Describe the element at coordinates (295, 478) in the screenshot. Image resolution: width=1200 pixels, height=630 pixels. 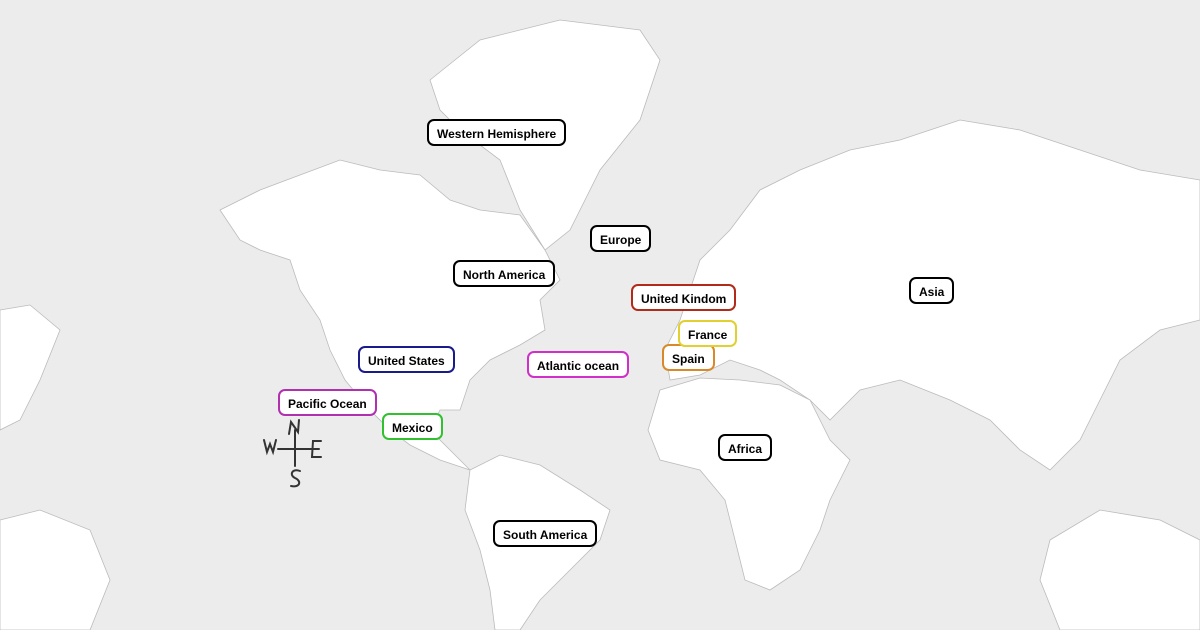
I see `compass-s` at that location.